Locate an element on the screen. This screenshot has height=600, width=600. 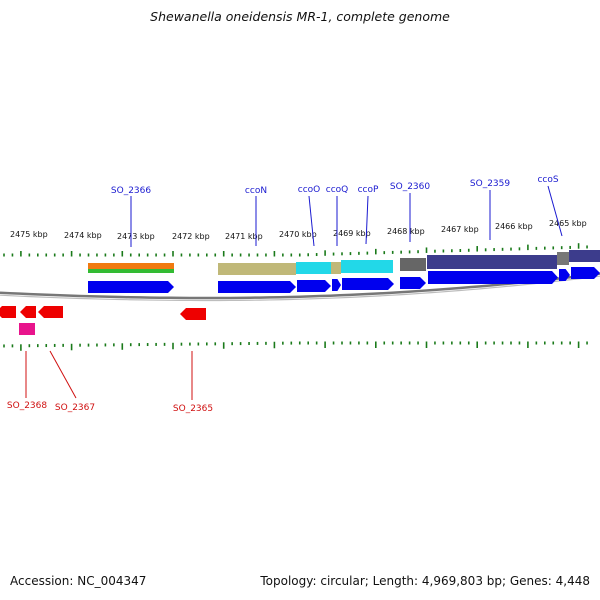
feature-tracks is located at coordinates (344, 262).